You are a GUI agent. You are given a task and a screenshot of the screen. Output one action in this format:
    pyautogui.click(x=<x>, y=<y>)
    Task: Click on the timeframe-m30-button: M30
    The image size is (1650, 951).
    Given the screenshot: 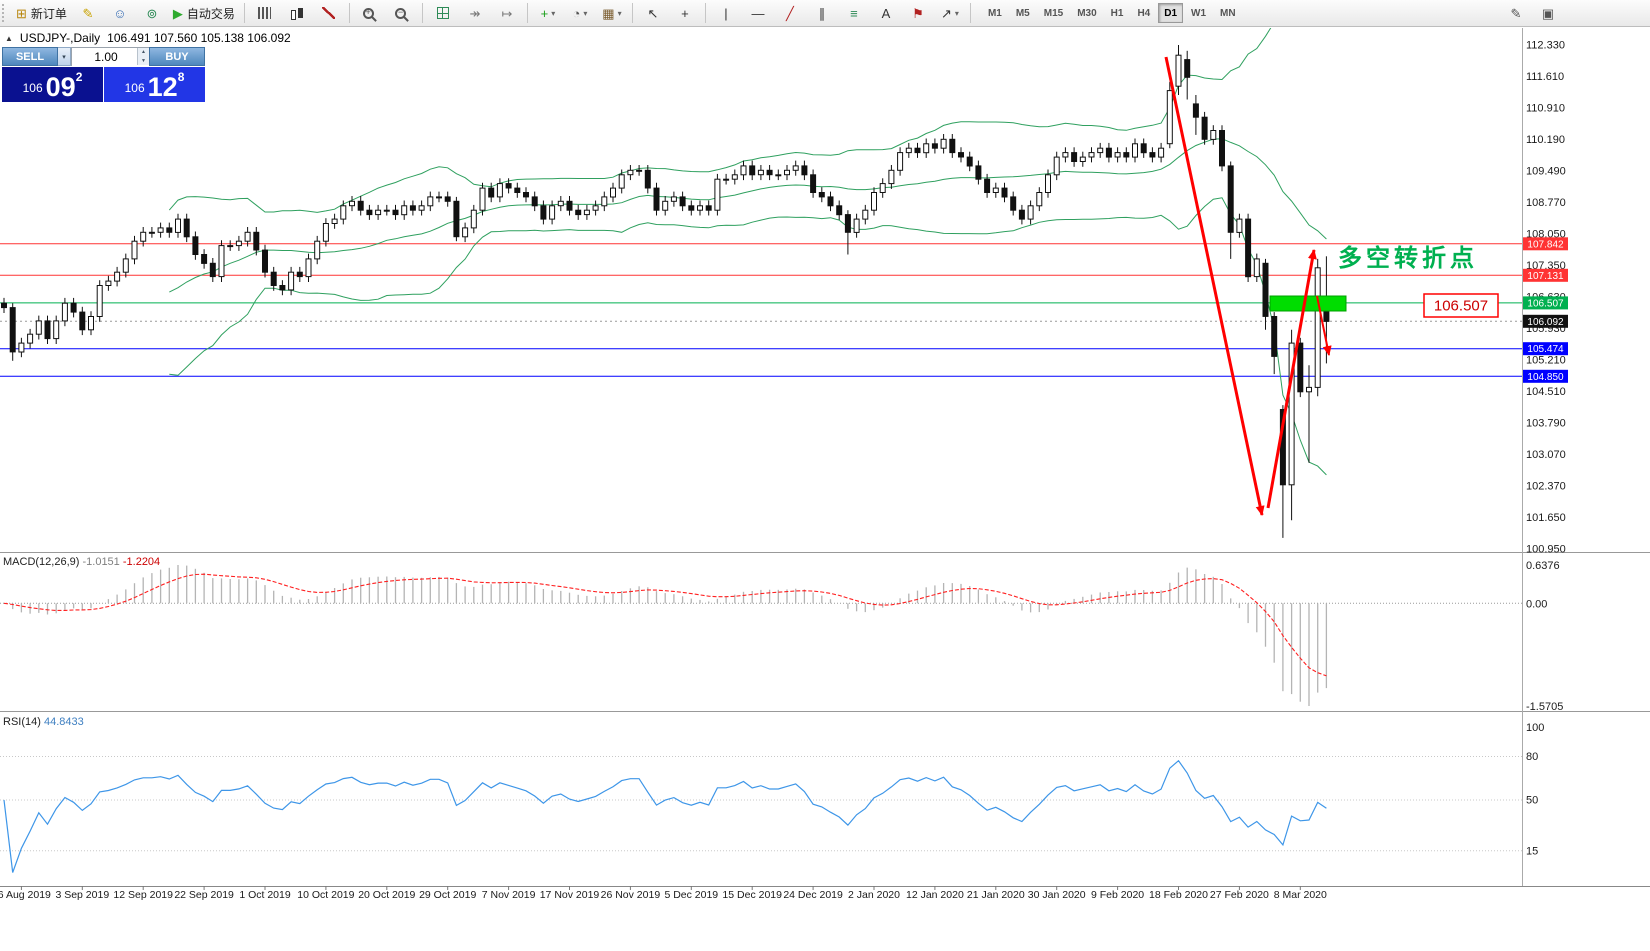 What is the action you would take?
    pyautogui.click(x=1087, y=13)
    